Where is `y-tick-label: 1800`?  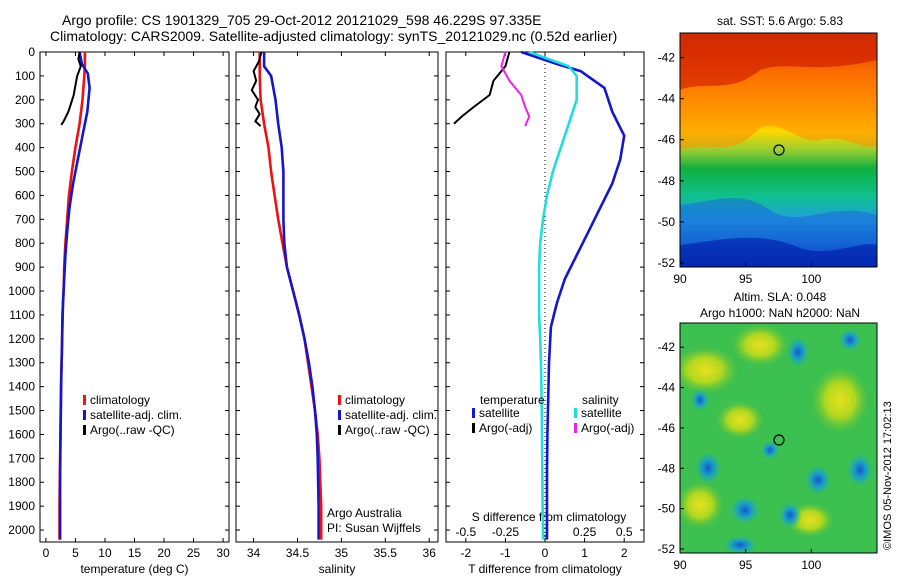
y-tick-label: 1800 is located at coordinates (21, 482).